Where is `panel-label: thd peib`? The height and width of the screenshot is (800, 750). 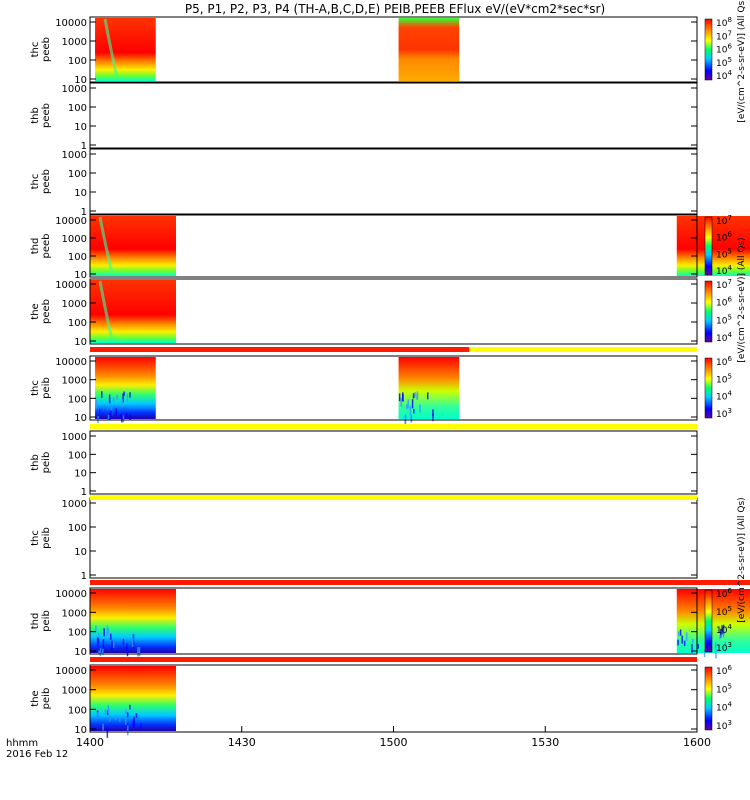
panel-label: thd peib is located at coordinates (41, 621).